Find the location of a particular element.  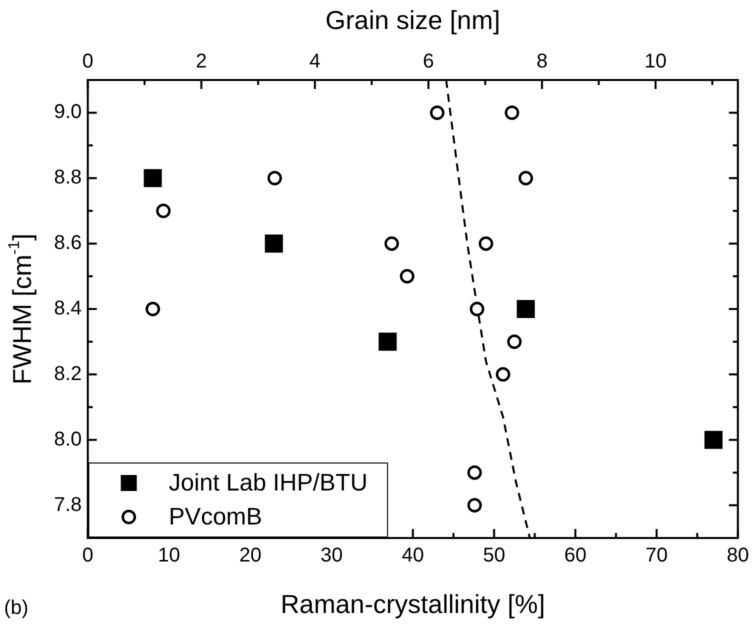

x2-tick-label: 2 is located at coordinates (201, 61).